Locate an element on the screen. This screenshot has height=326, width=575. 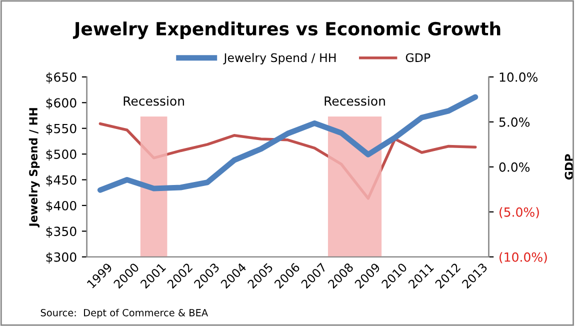
y2-tick-label: 10.0% is located at coordinates (519, 77).